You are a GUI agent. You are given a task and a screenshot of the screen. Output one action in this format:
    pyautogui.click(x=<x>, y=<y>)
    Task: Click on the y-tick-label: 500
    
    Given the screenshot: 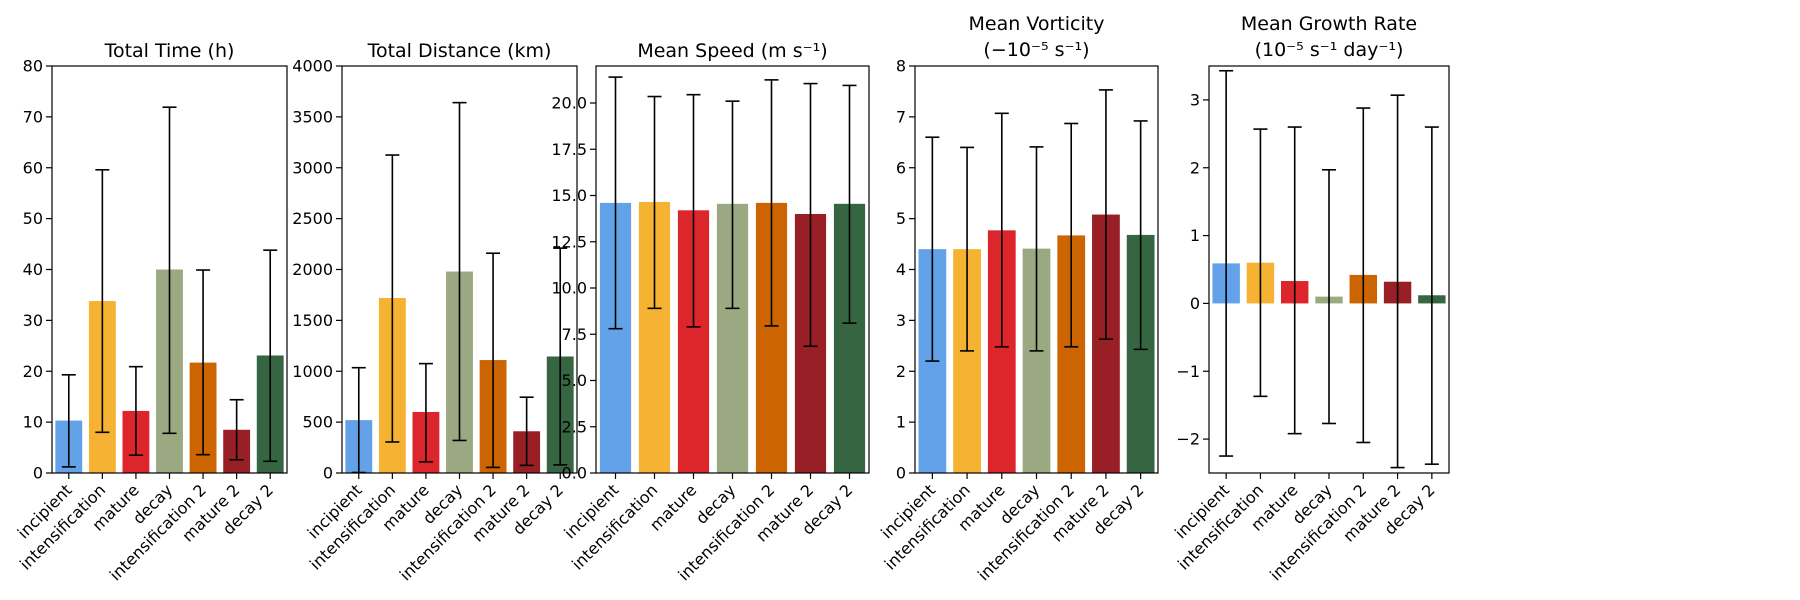 What is the action you would take?
    pyautogui.click(x=317, y=422)
    